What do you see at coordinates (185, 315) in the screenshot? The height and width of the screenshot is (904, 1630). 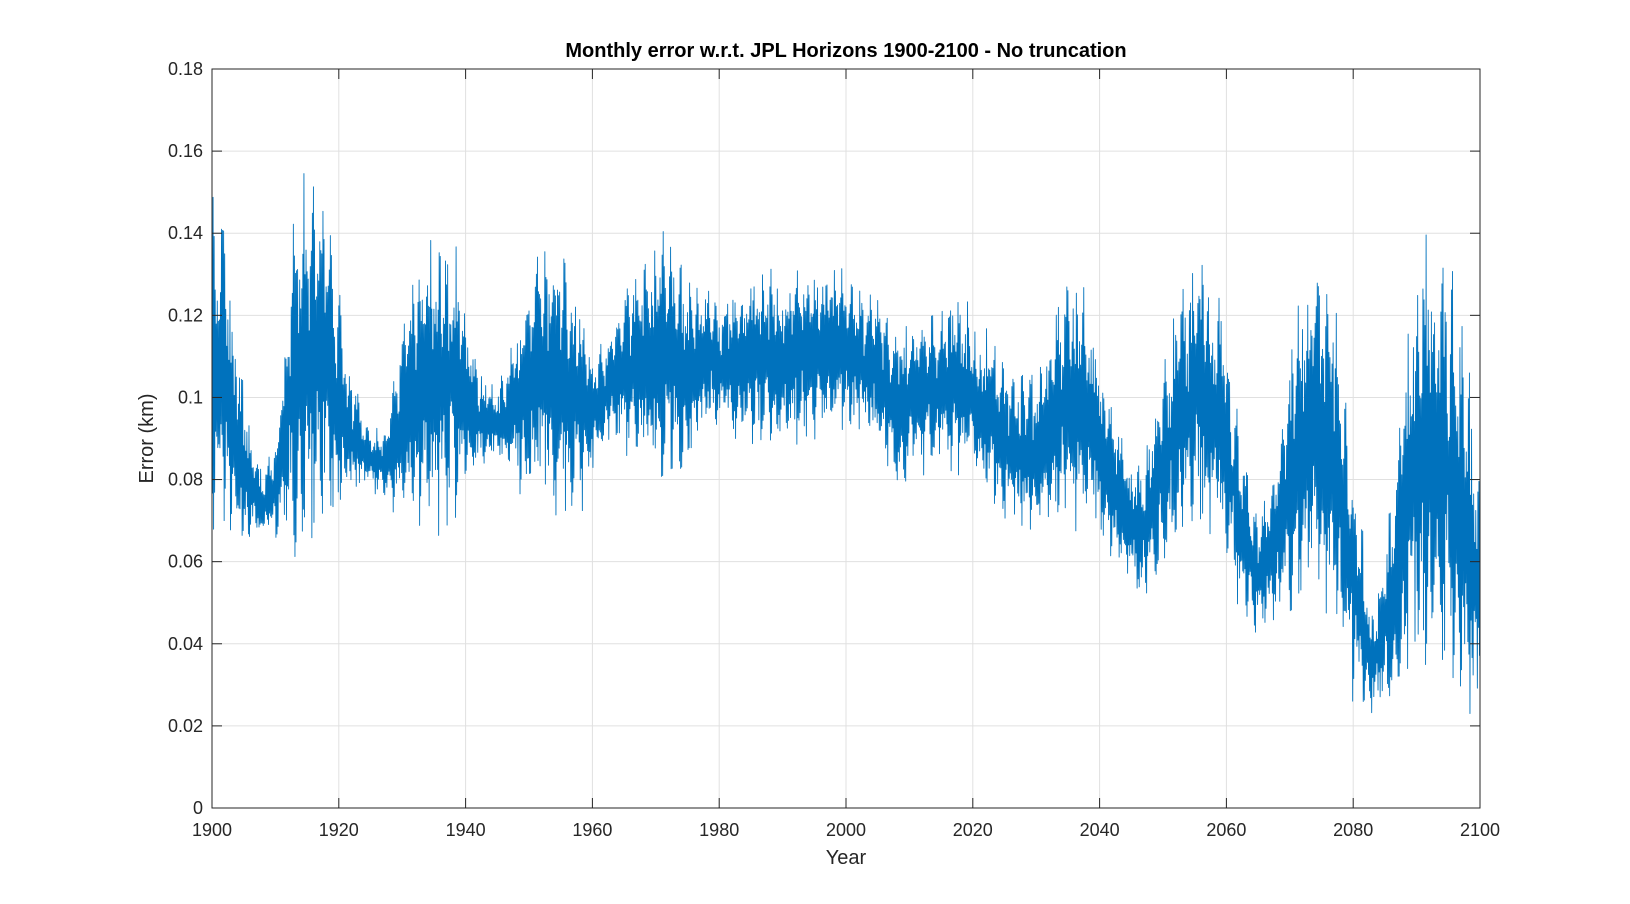 I see `y-tick-label: 0.12` at bounding box center [185, 315].